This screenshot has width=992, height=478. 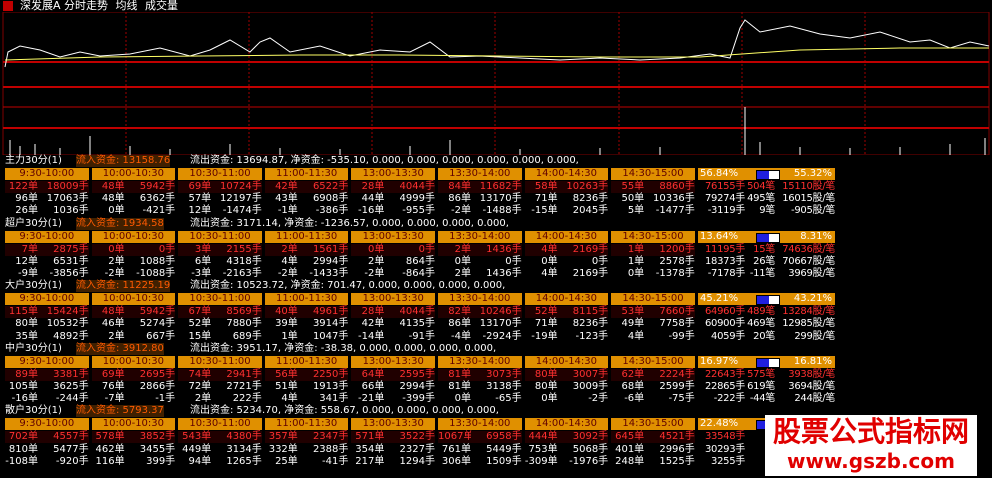 I want to click on order-count: -6单, so click(x=634, y=399).